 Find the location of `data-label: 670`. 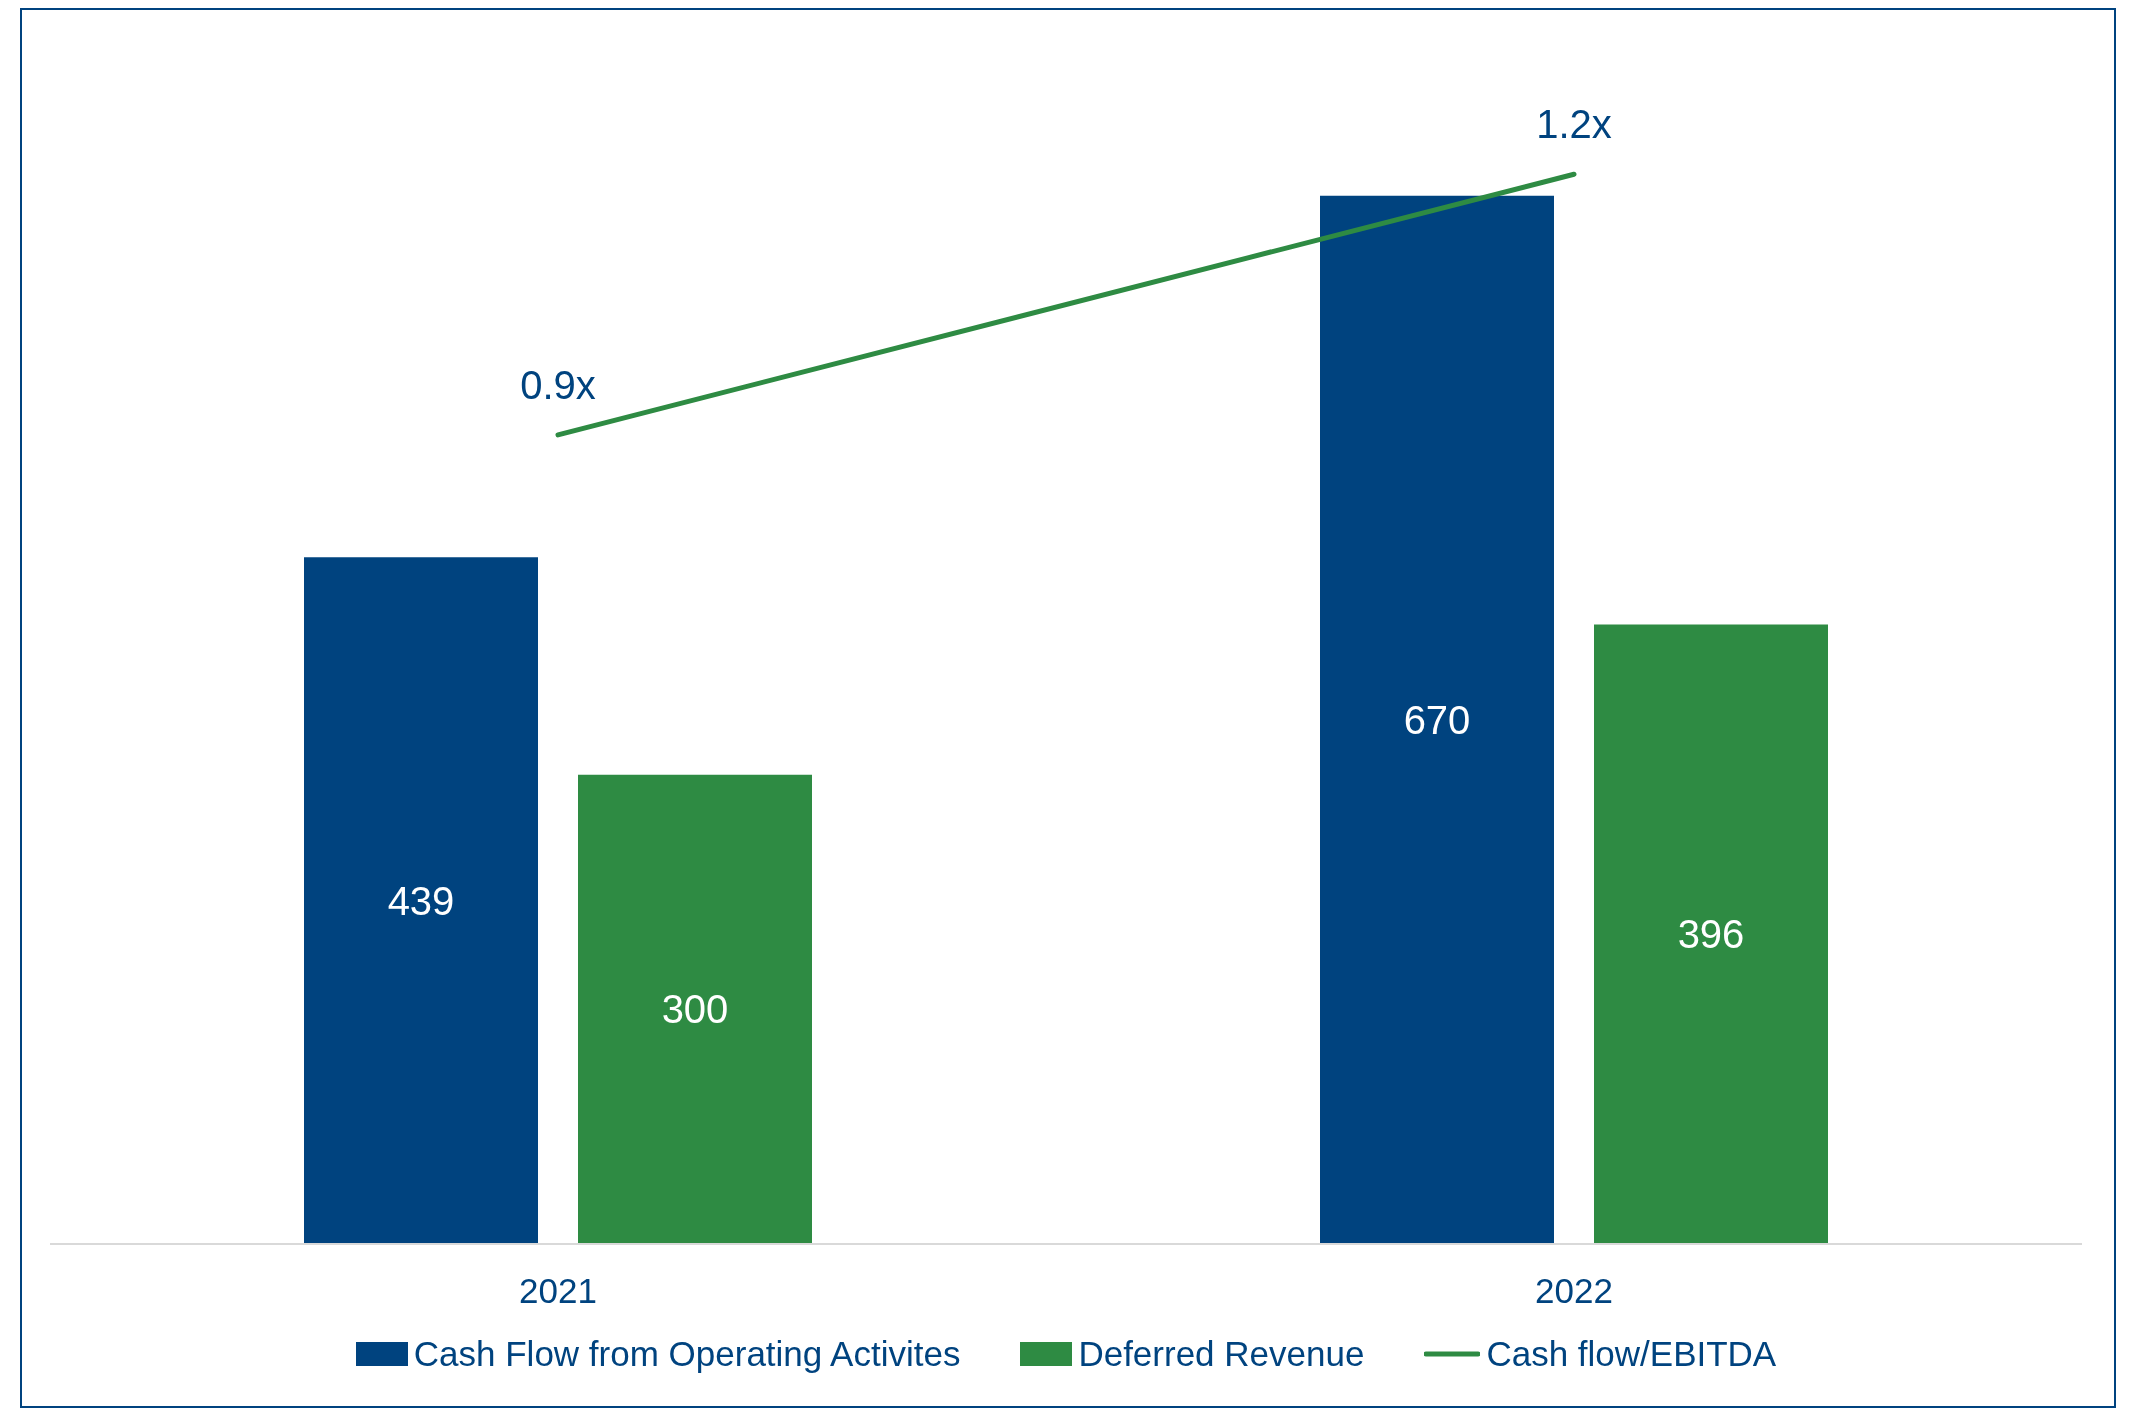

data-label: 670 is located at coordinates (1437, 719).